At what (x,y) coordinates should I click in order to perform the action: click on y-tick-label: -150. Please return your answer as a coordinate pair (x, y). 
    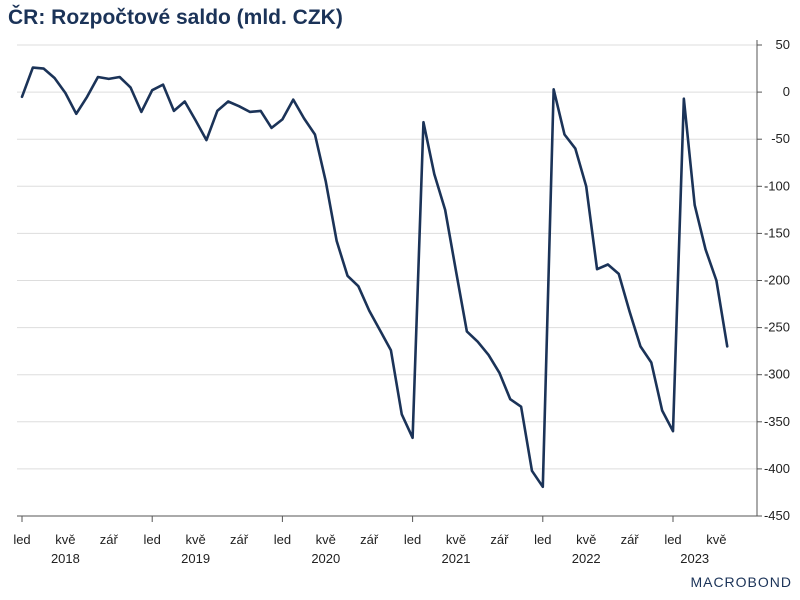
    Looking at the image, I should click on (777, 232).